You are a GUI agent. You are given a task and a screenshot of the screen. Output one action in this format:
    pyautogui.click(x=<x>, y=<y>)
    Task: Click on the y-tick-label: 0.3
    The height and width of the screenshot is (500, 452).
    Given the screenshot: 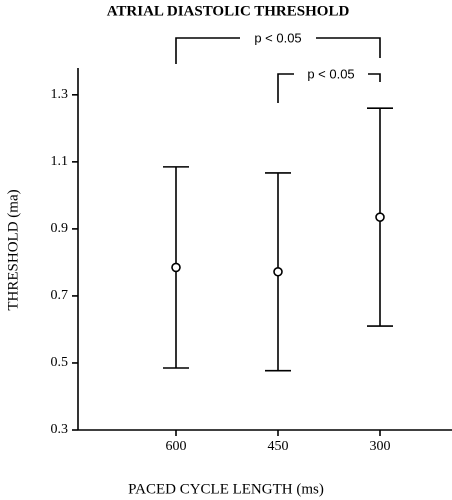 What is the action you would take?
    pyautogui.click(x=60, y=429)
    